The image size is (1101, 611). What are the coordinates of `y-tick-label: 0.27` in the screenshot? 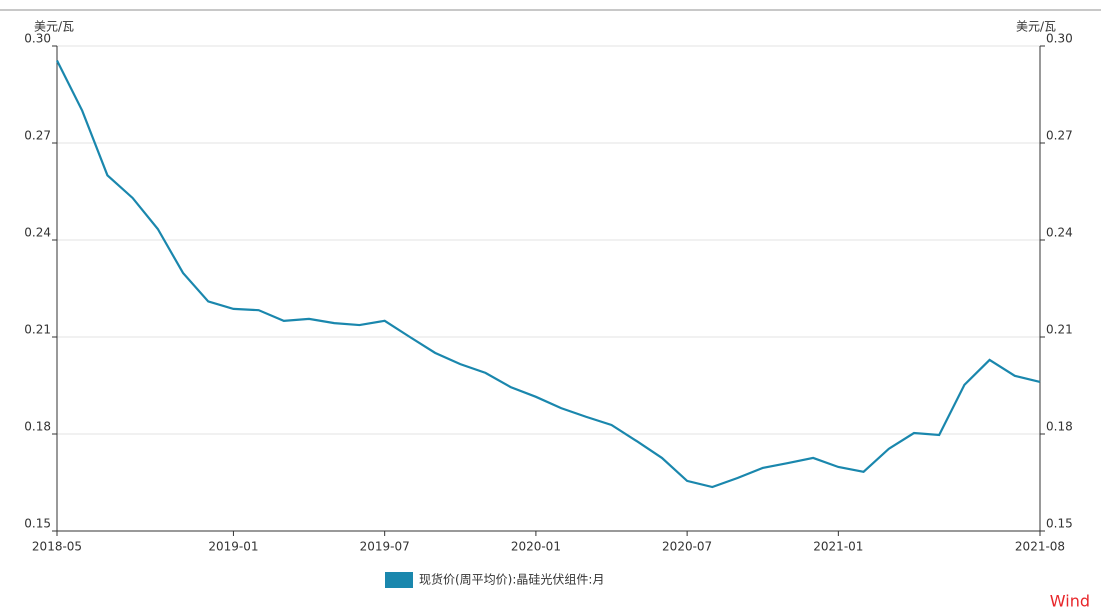 It's located at (37, 136).